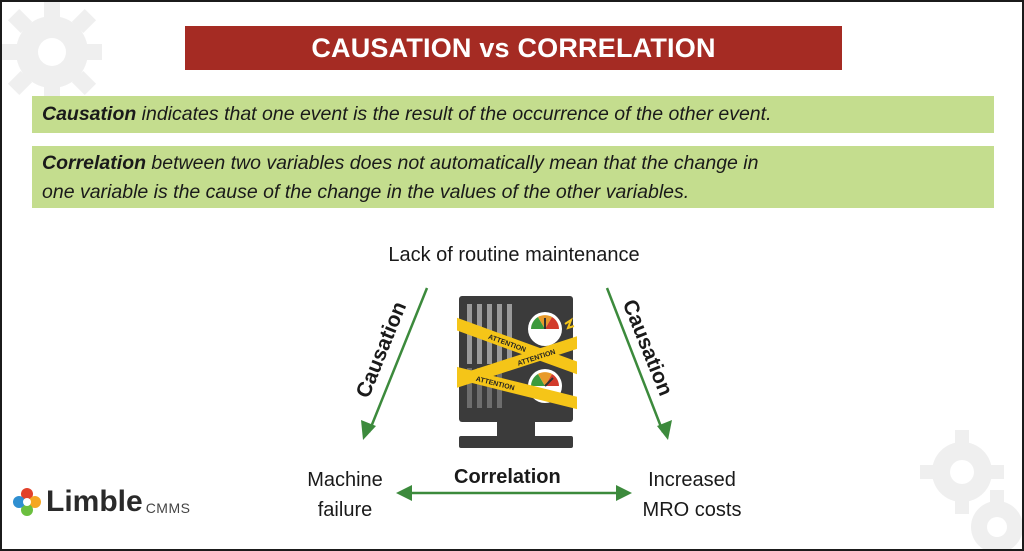 The width and height of the screenshot is (1024, 551). What do you see at coordinates (692, 510) in the screenshot?
I see `right-node-line2: MRO costs` at bounding box center [692, 510].